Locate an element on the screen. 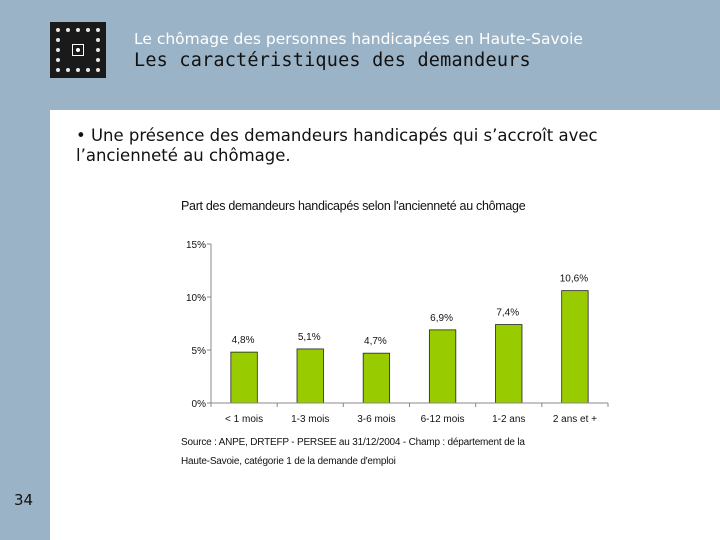 This screenshot has height=540, width=720. bars: 4,8% 5,1% 4,7% 6,9% 7,4% 10,6% is located at coordinates (409, 339).